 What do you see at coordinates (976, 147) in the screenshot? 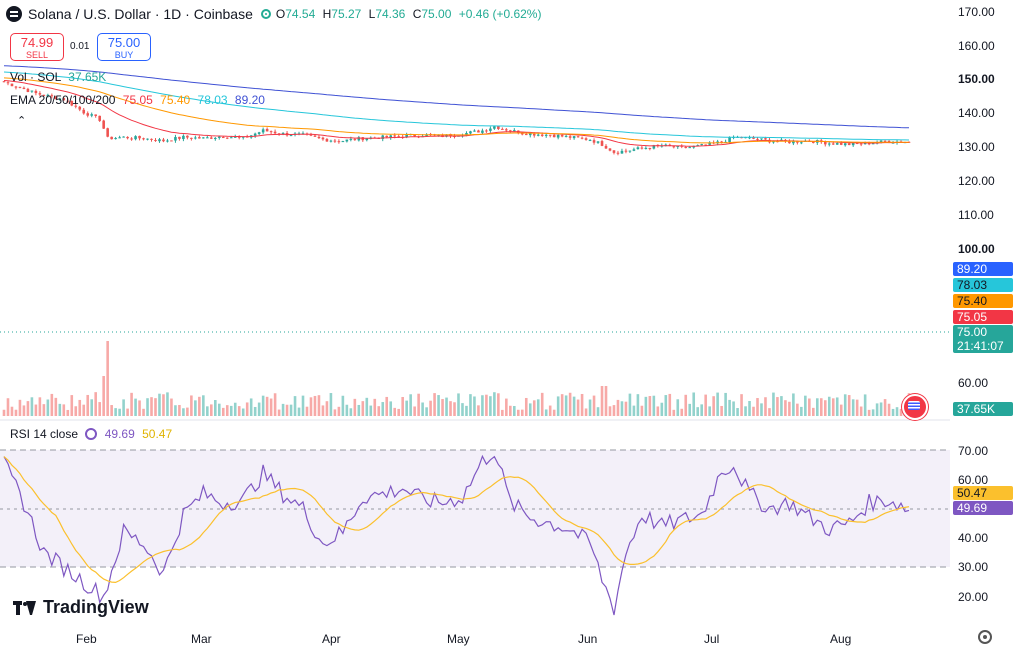
I see `price-tick: 130.00` at bounding box center [976, 147].